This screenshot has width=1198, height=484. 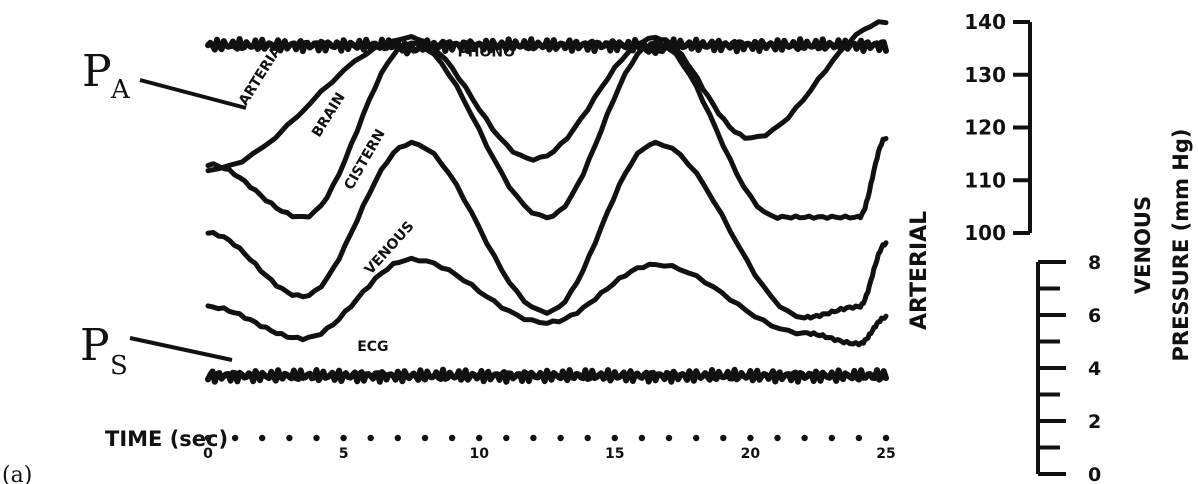 I want to click on pa-pointer-subscript: A, so click(x=120, y=90).